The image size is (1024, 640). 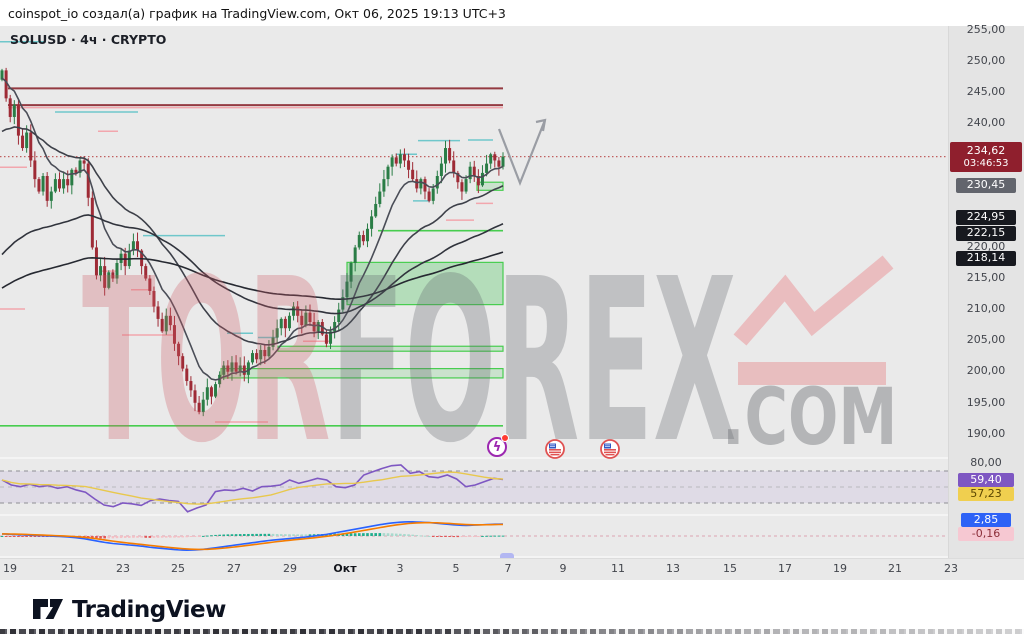 What do you see at coordinates (986, 402) in the screenshot?
I see `price-axis-label: 195,00` at bounding box center [986, 402].